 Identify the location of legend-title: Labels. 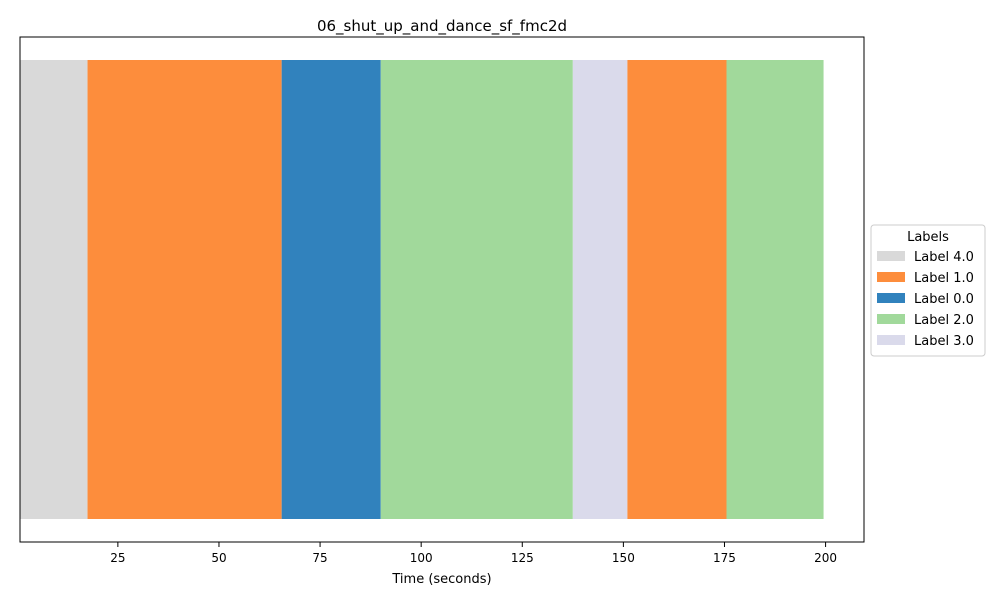
(928, 237).